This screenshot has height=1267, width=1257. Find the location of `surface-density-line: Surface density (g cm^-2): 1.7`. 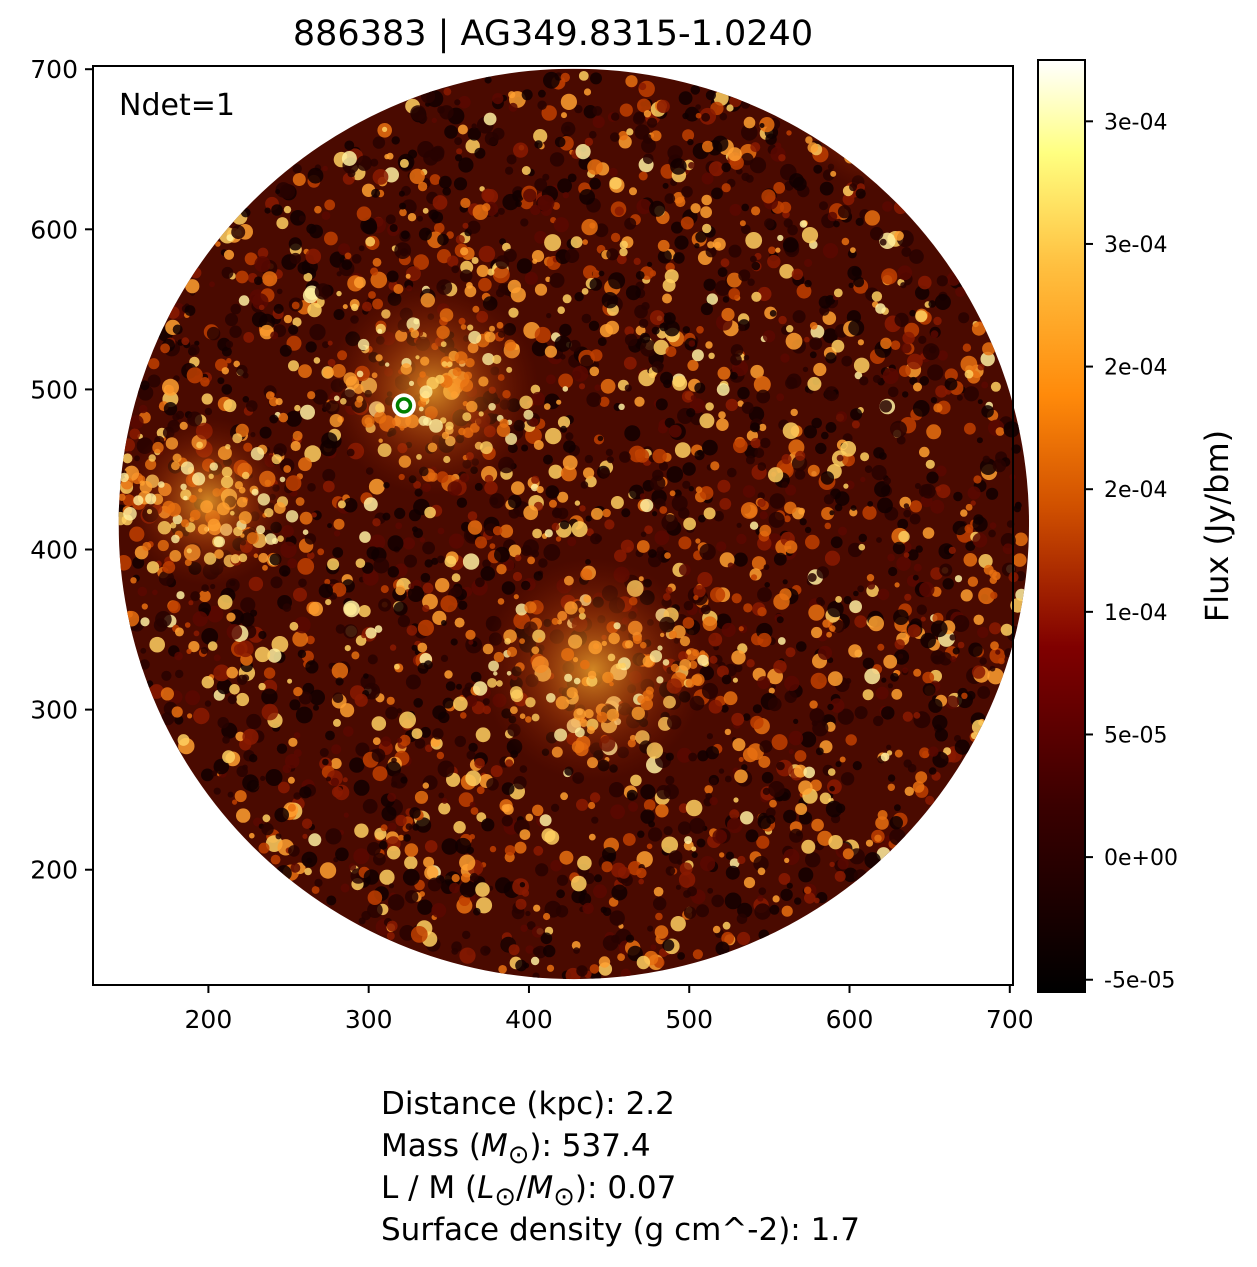

surface-density-line: Surface density (g cm^-2): 1.7 is located at coordinates (620, 1230).